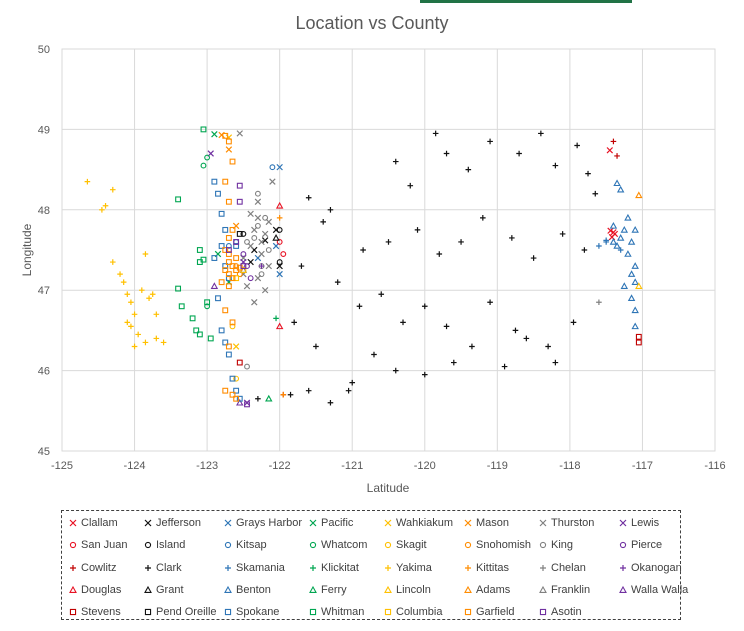  Describe the element at coordinates (251, 545) in the screenshot. I see `legend-label: Kitsap` at that location.